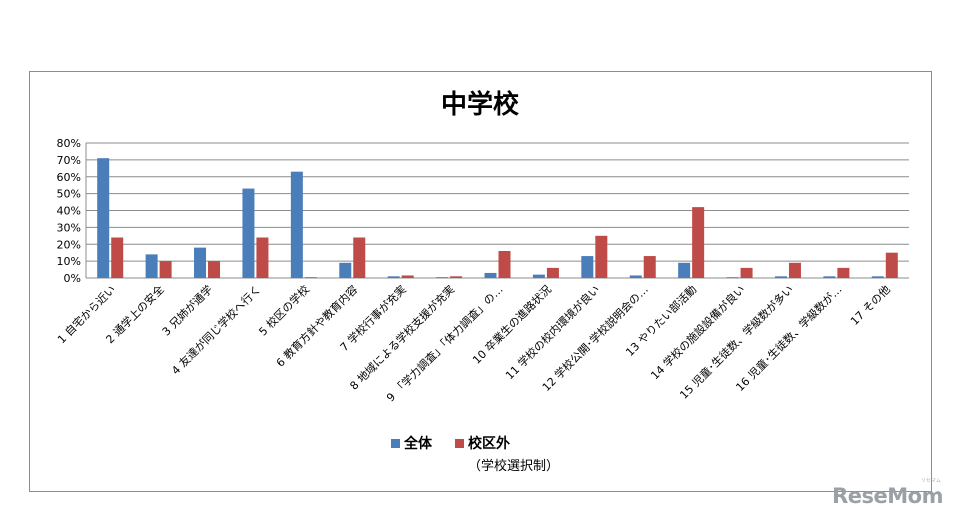 The height and width of the screenshot is (518, 957). What do you see at coordinates (870, 305) in the screenshot?
I see `x-tick-label: 17 その他` at bounding box center [870, 305].